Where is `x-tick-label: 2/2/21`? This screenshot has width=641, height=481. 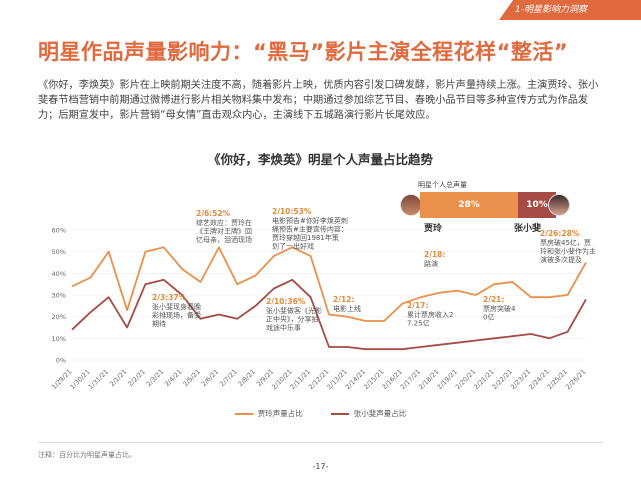 x-tick-label: 2/2/21 is located at coordinates (136, 378).